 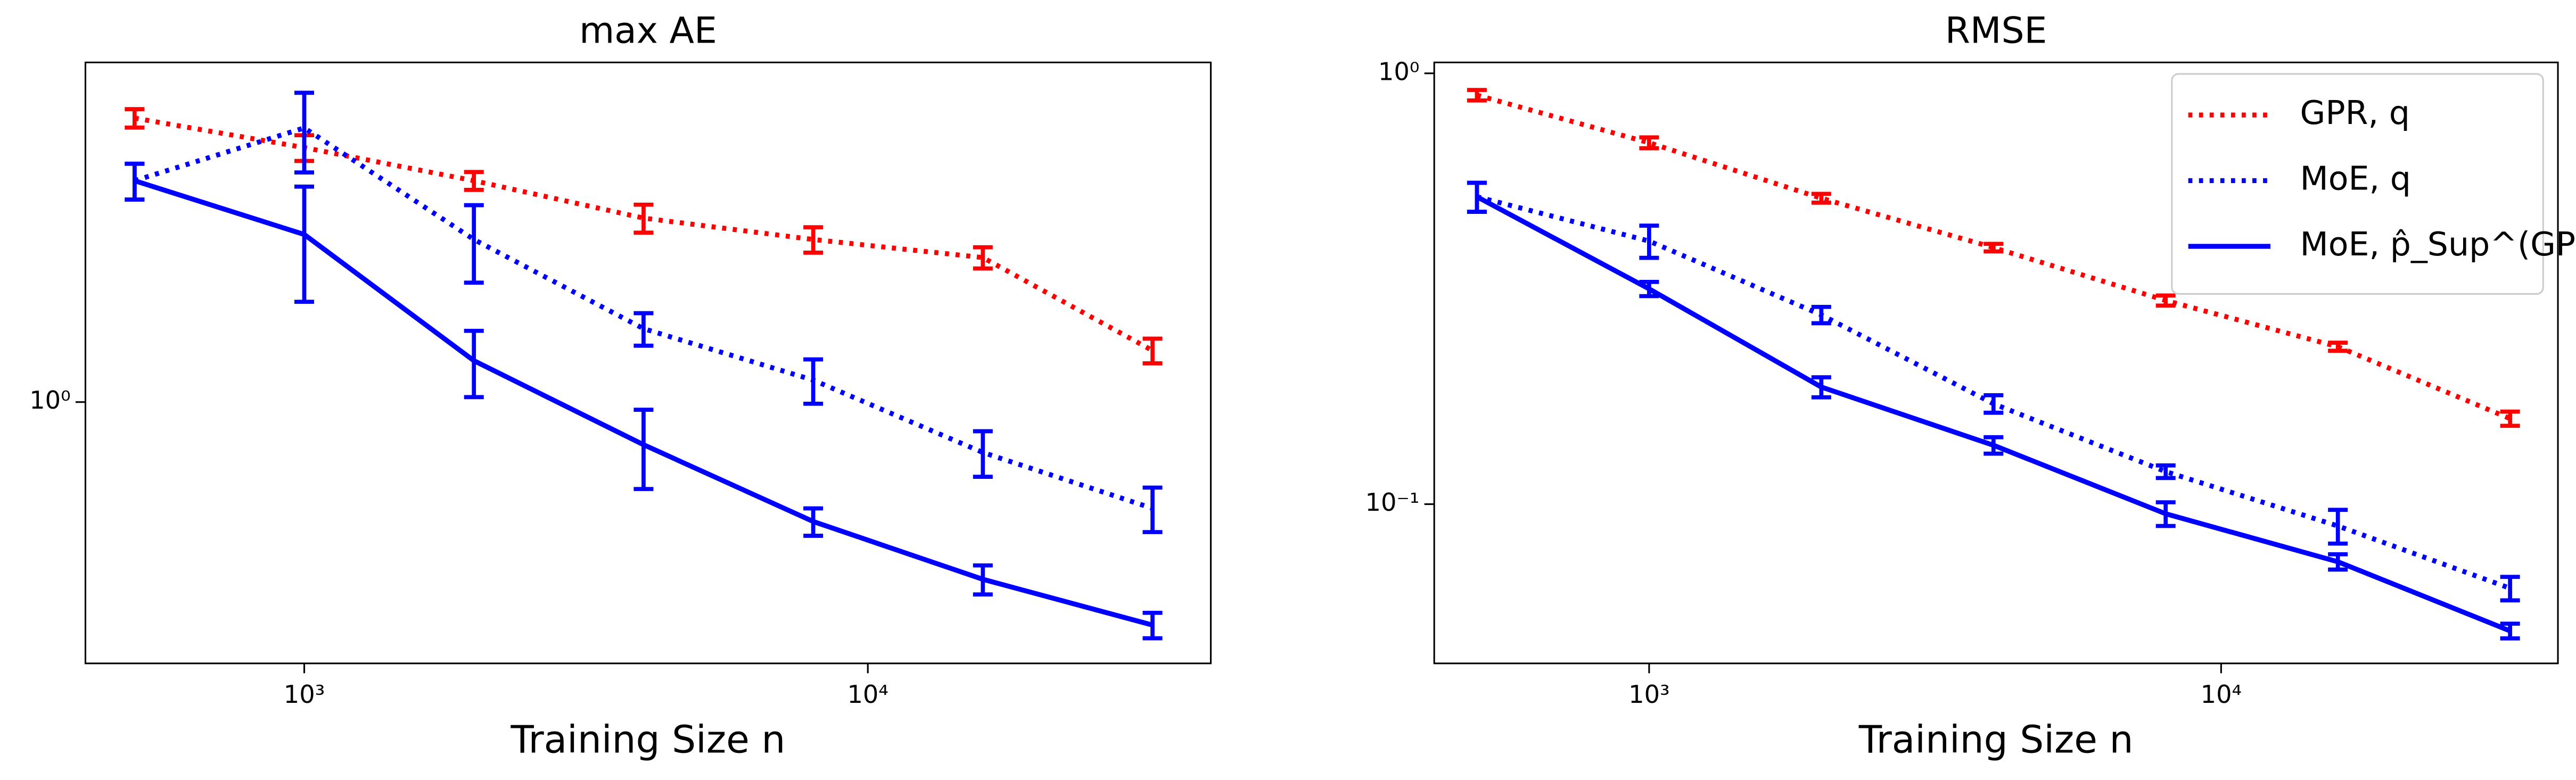 What do you see at coordinates (2438, 244) in the screenshot?
I see `legend-label: MoE, p̂_Sup^(GPR,n)` at bounding box center [2438, 244].